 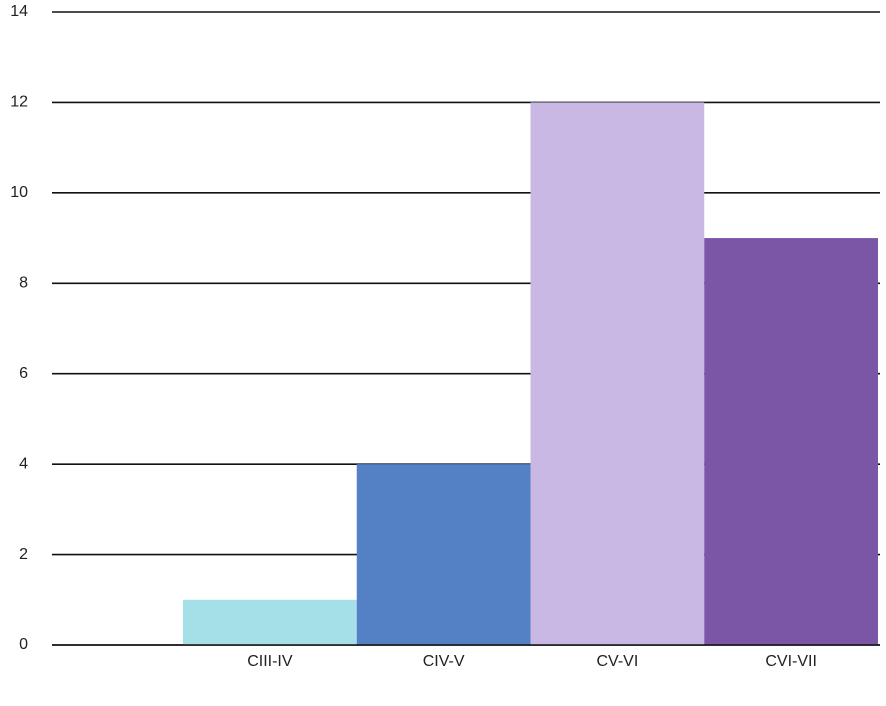 What do you see at coordinates (19, 102) in the screenshot?
I see `y-tick-label: 12` at bounding box center [19, 102].